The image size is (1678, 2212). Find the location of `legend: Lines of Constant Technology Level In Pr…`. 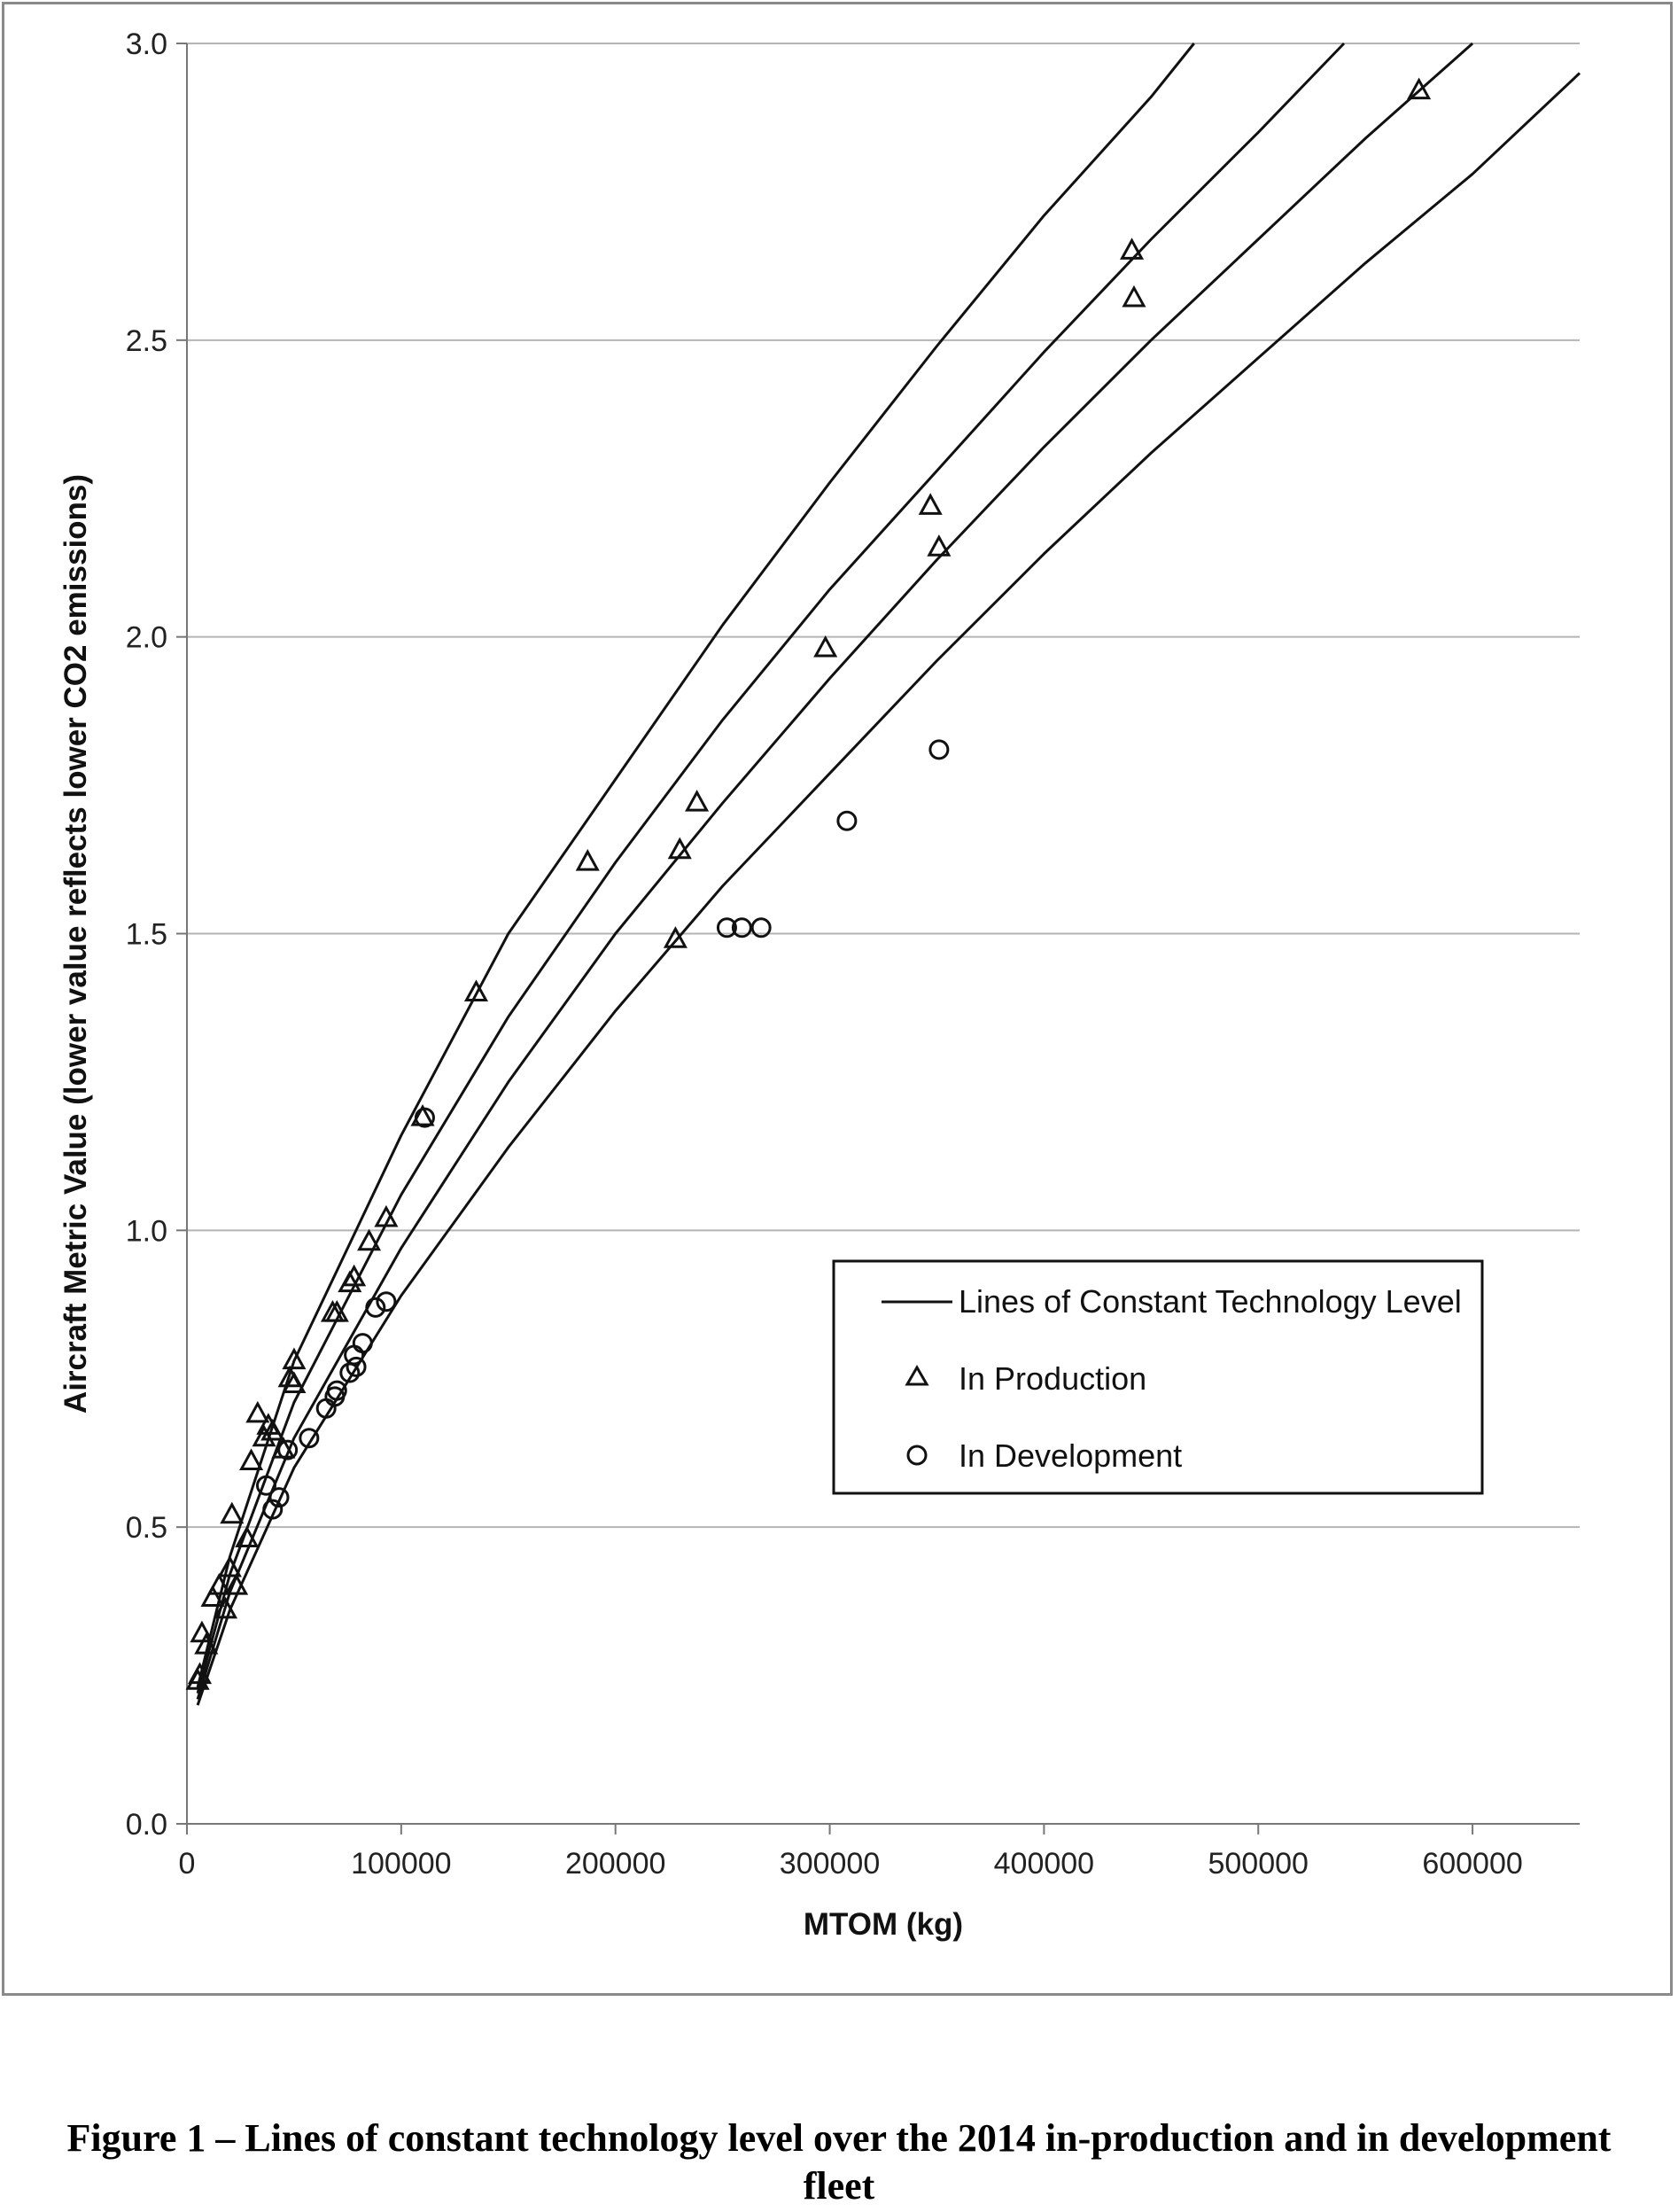

legend: Lines of Constant Technology Level In Pr… is located at coordinates (1158, 1377).